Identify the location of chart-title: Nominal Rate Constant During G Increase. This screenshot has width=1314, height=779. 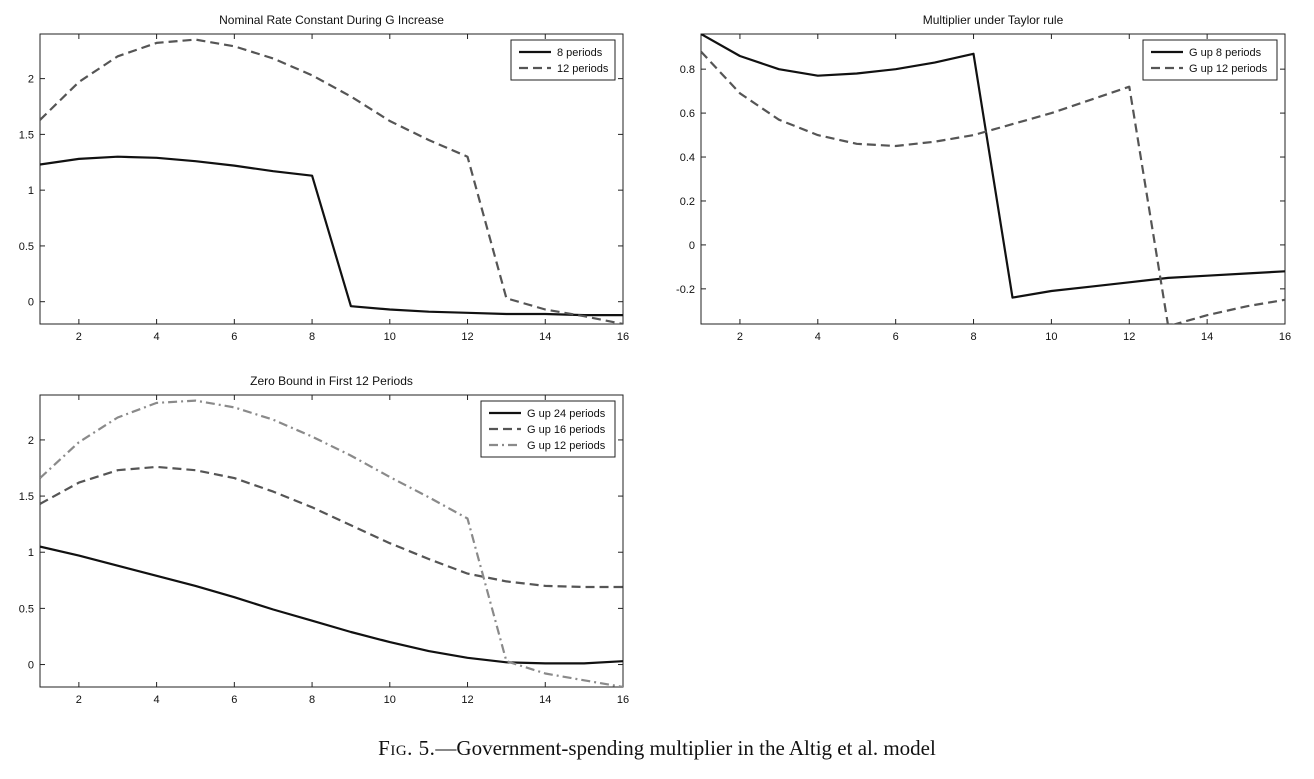
(331, 20).